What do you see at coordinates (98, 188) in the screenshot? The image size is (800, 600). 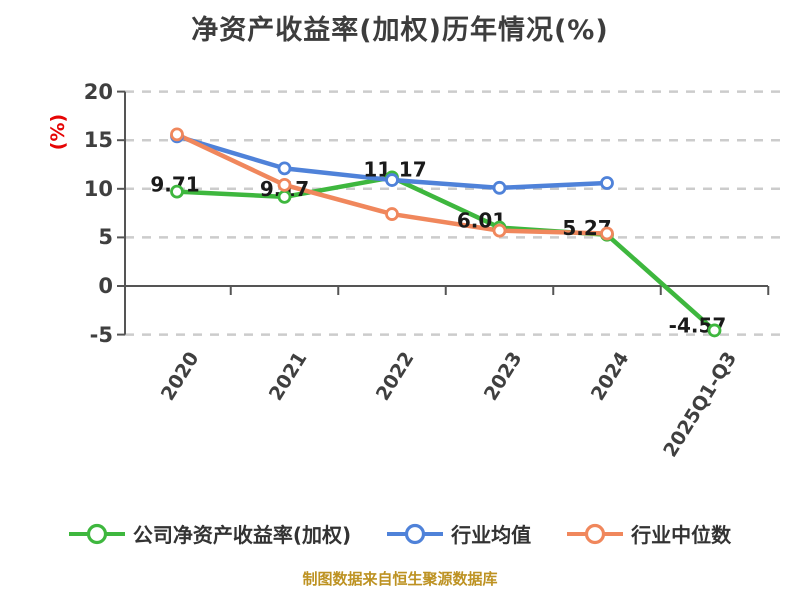 I see `y-tick-label-10: 10` at bounding box center [98, 188].